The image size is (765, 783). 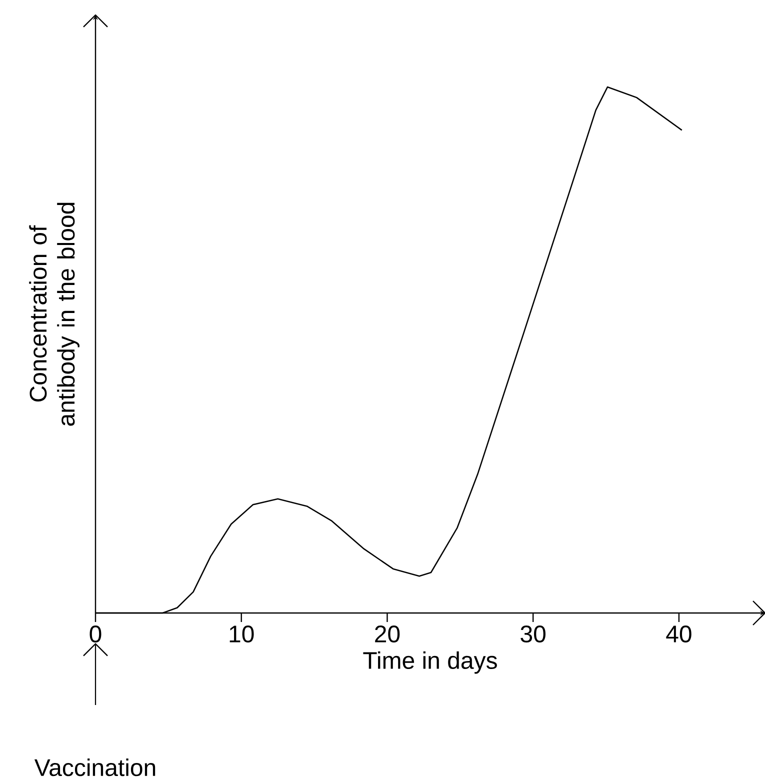 I want to click on x-tick-label: 30, so click(x=533, y=634).